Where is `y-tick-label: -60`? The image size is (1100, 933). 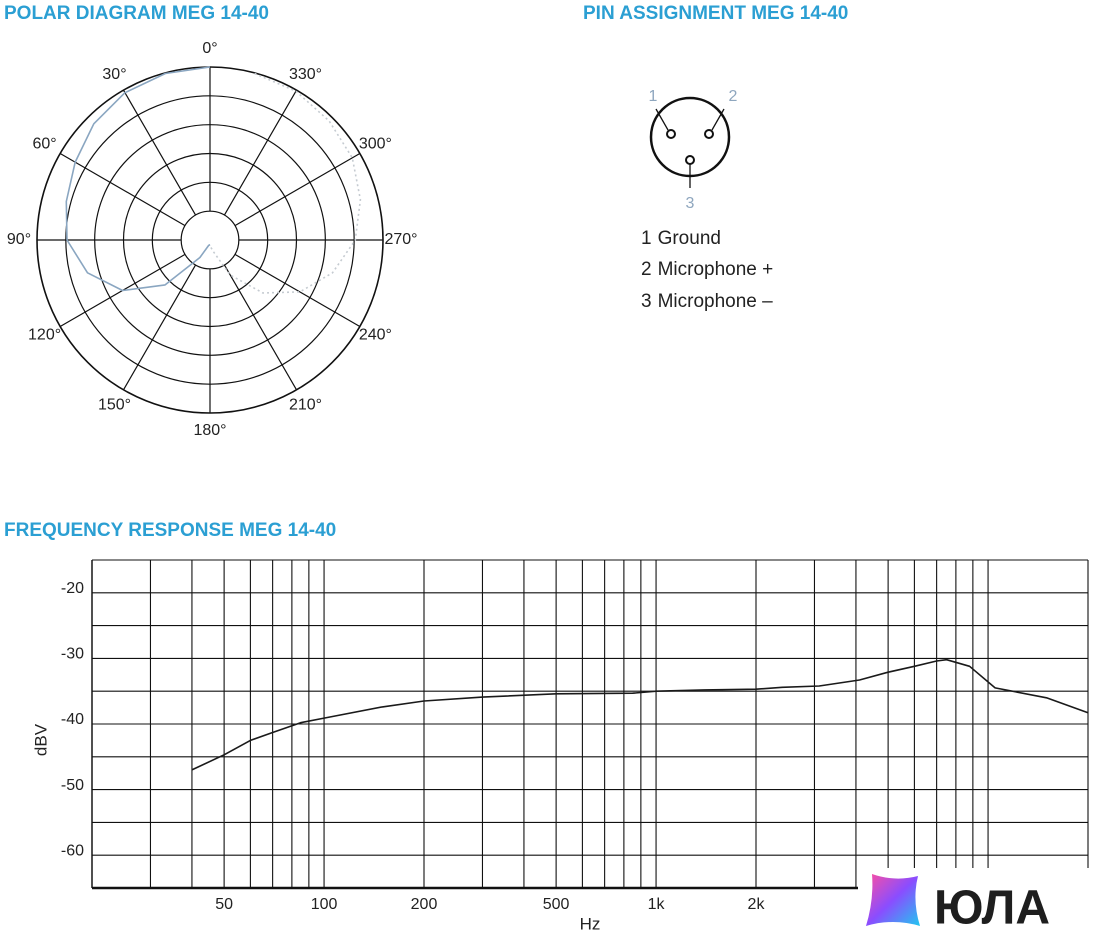
y-tick-label: -60 is located at coordinates (72, 850).